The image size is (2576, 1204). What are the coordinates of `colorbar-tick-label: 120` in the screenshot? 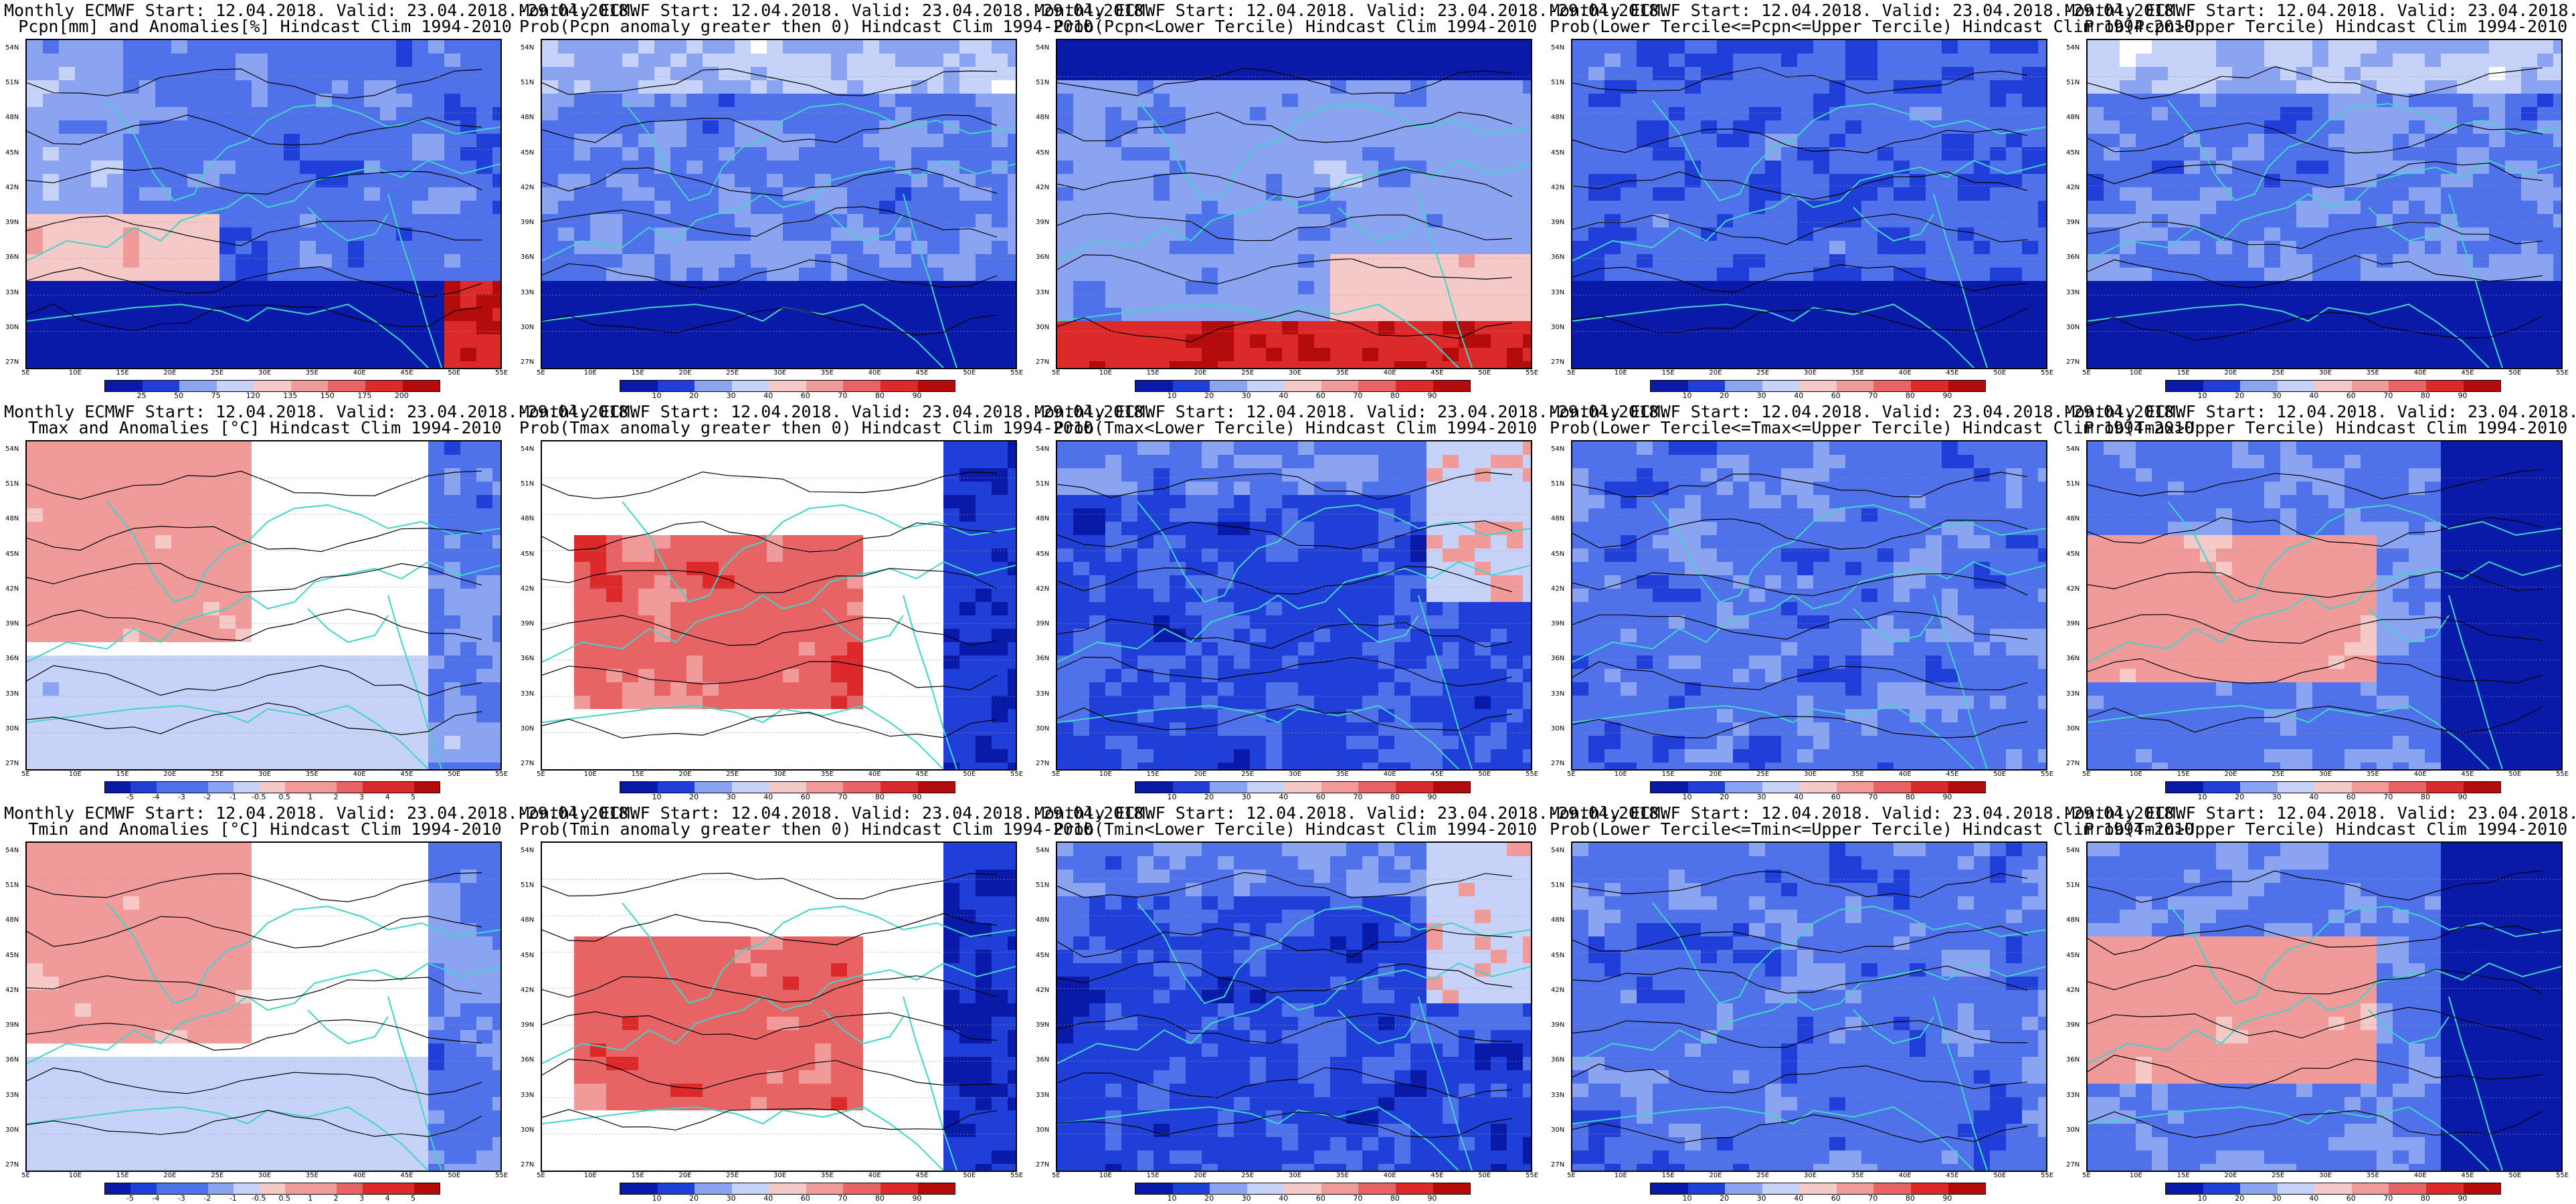 It's located at (253, 395).